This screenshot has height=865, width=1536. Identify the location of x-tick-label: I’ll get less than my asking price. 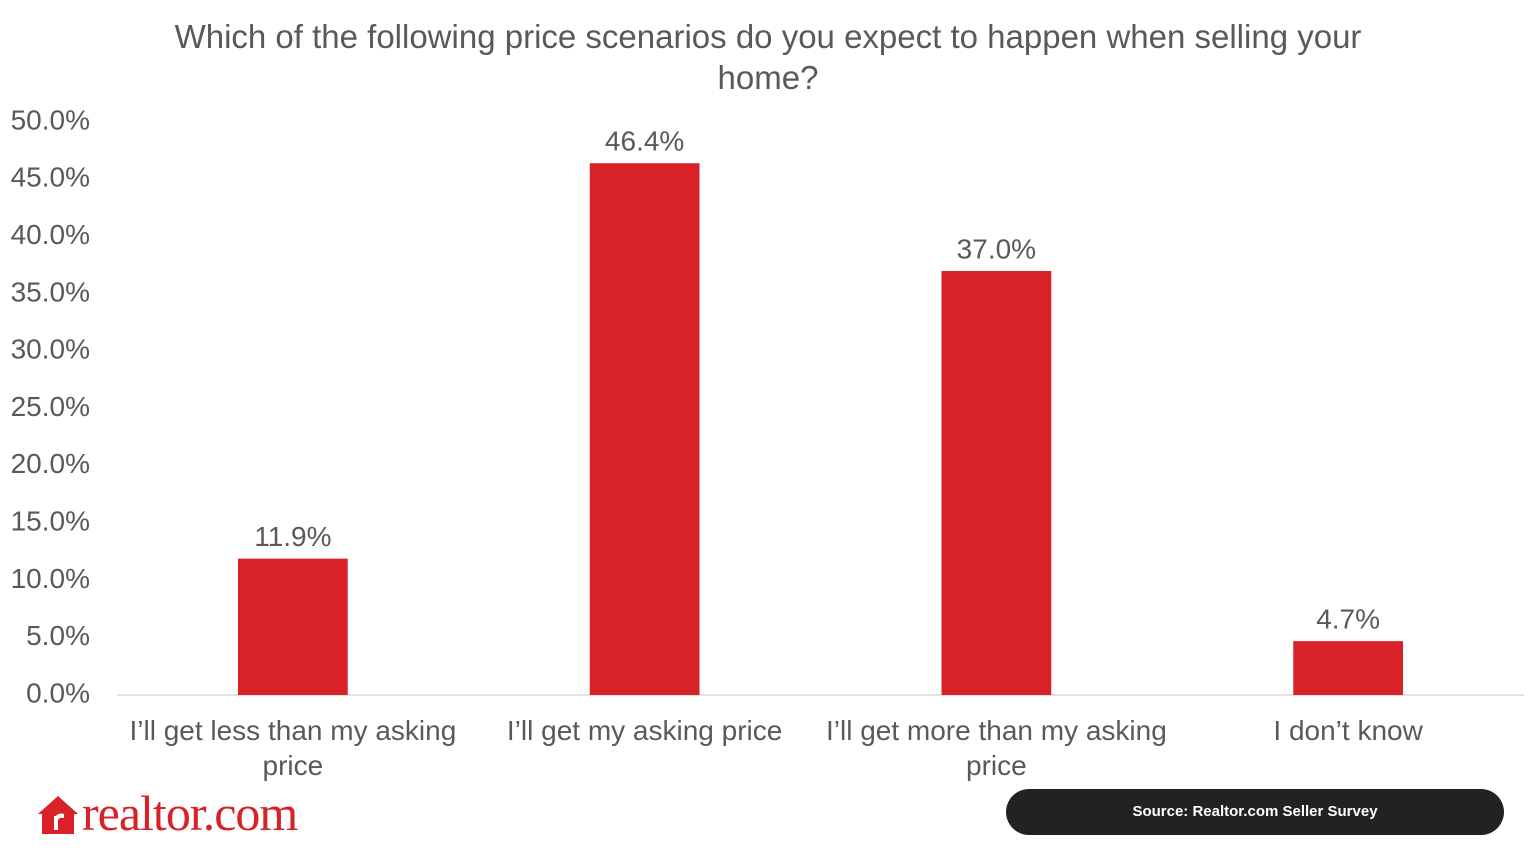
(293, 748).